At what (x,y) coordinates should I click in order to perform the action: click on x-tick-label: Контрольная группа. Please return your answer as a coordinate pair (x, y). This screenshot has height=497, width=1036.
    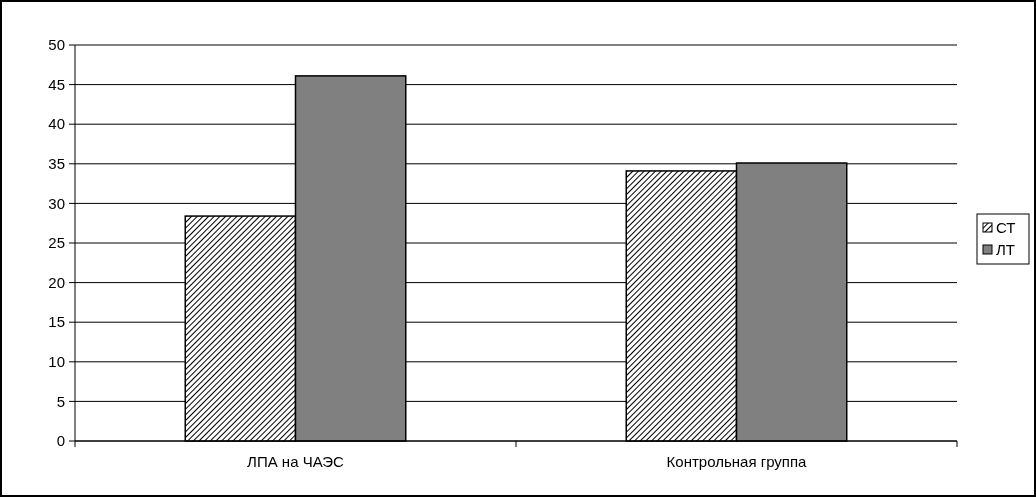
    Looking at the image, I should click on (737, 461).